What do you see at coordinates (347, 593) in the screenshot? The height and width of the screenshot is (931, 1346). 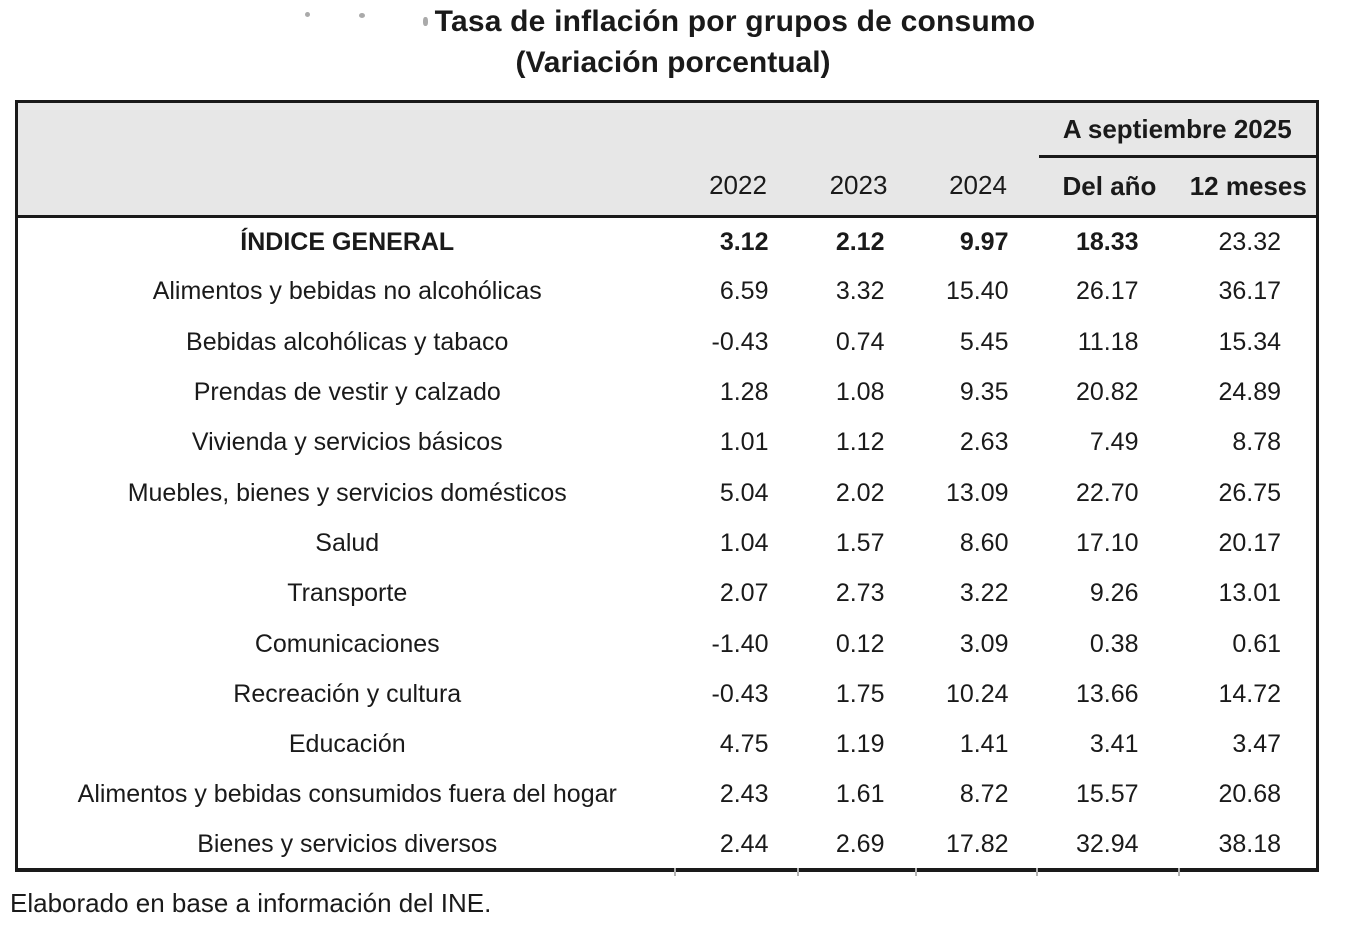 I see `row-label: Transporte` at bounding box center [347, 593].